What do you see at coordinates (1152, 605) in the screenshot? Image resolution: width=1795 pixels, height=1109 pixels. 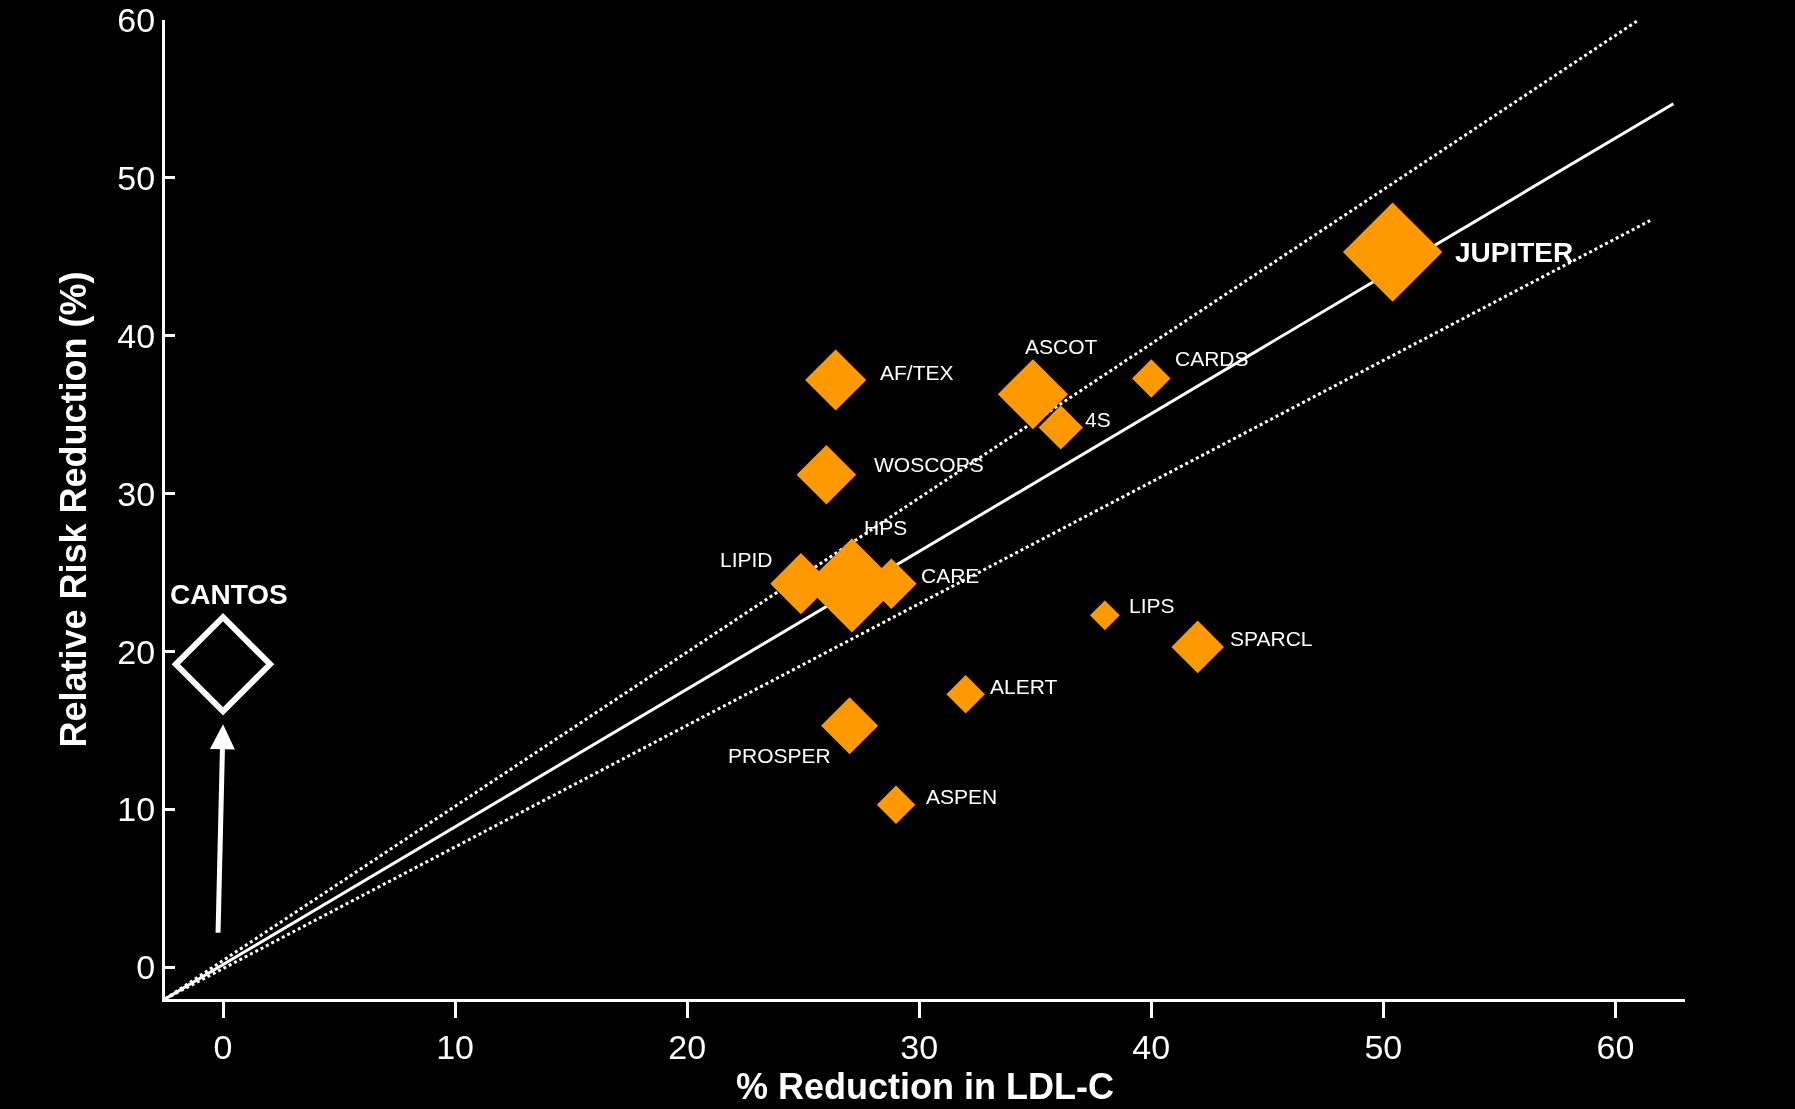 I see `annotation: LIPS` at bounding box center [1152, 605].